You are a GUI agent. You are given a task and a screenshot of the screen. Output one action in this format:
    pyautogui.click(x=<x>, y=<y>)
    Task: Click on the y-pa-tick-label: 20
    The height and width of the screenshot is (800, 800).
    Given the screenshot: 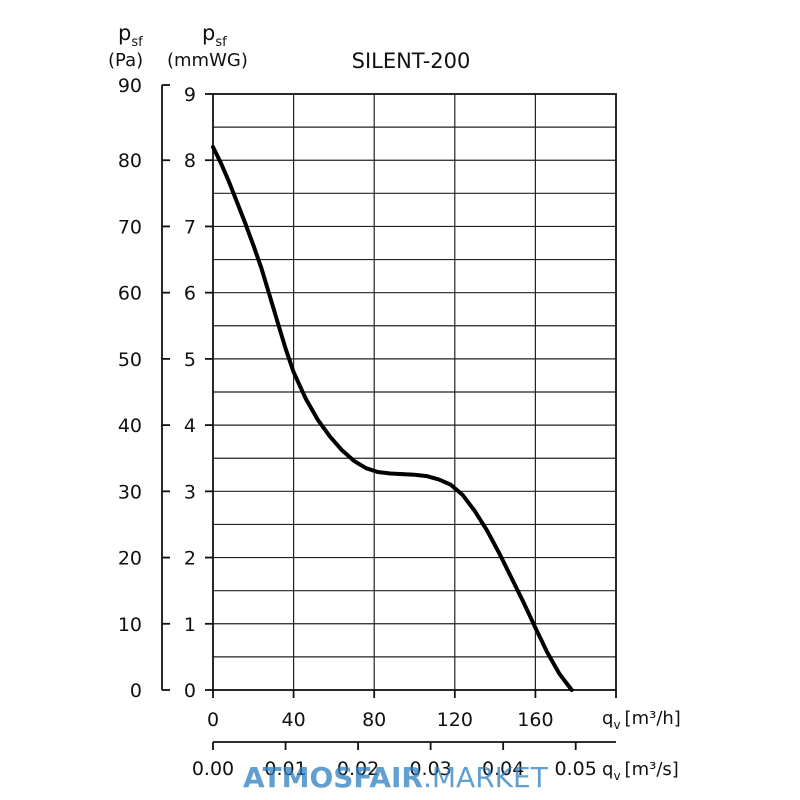 What is the action you would take?
    pyautogui.click(x=130, y=559)
    